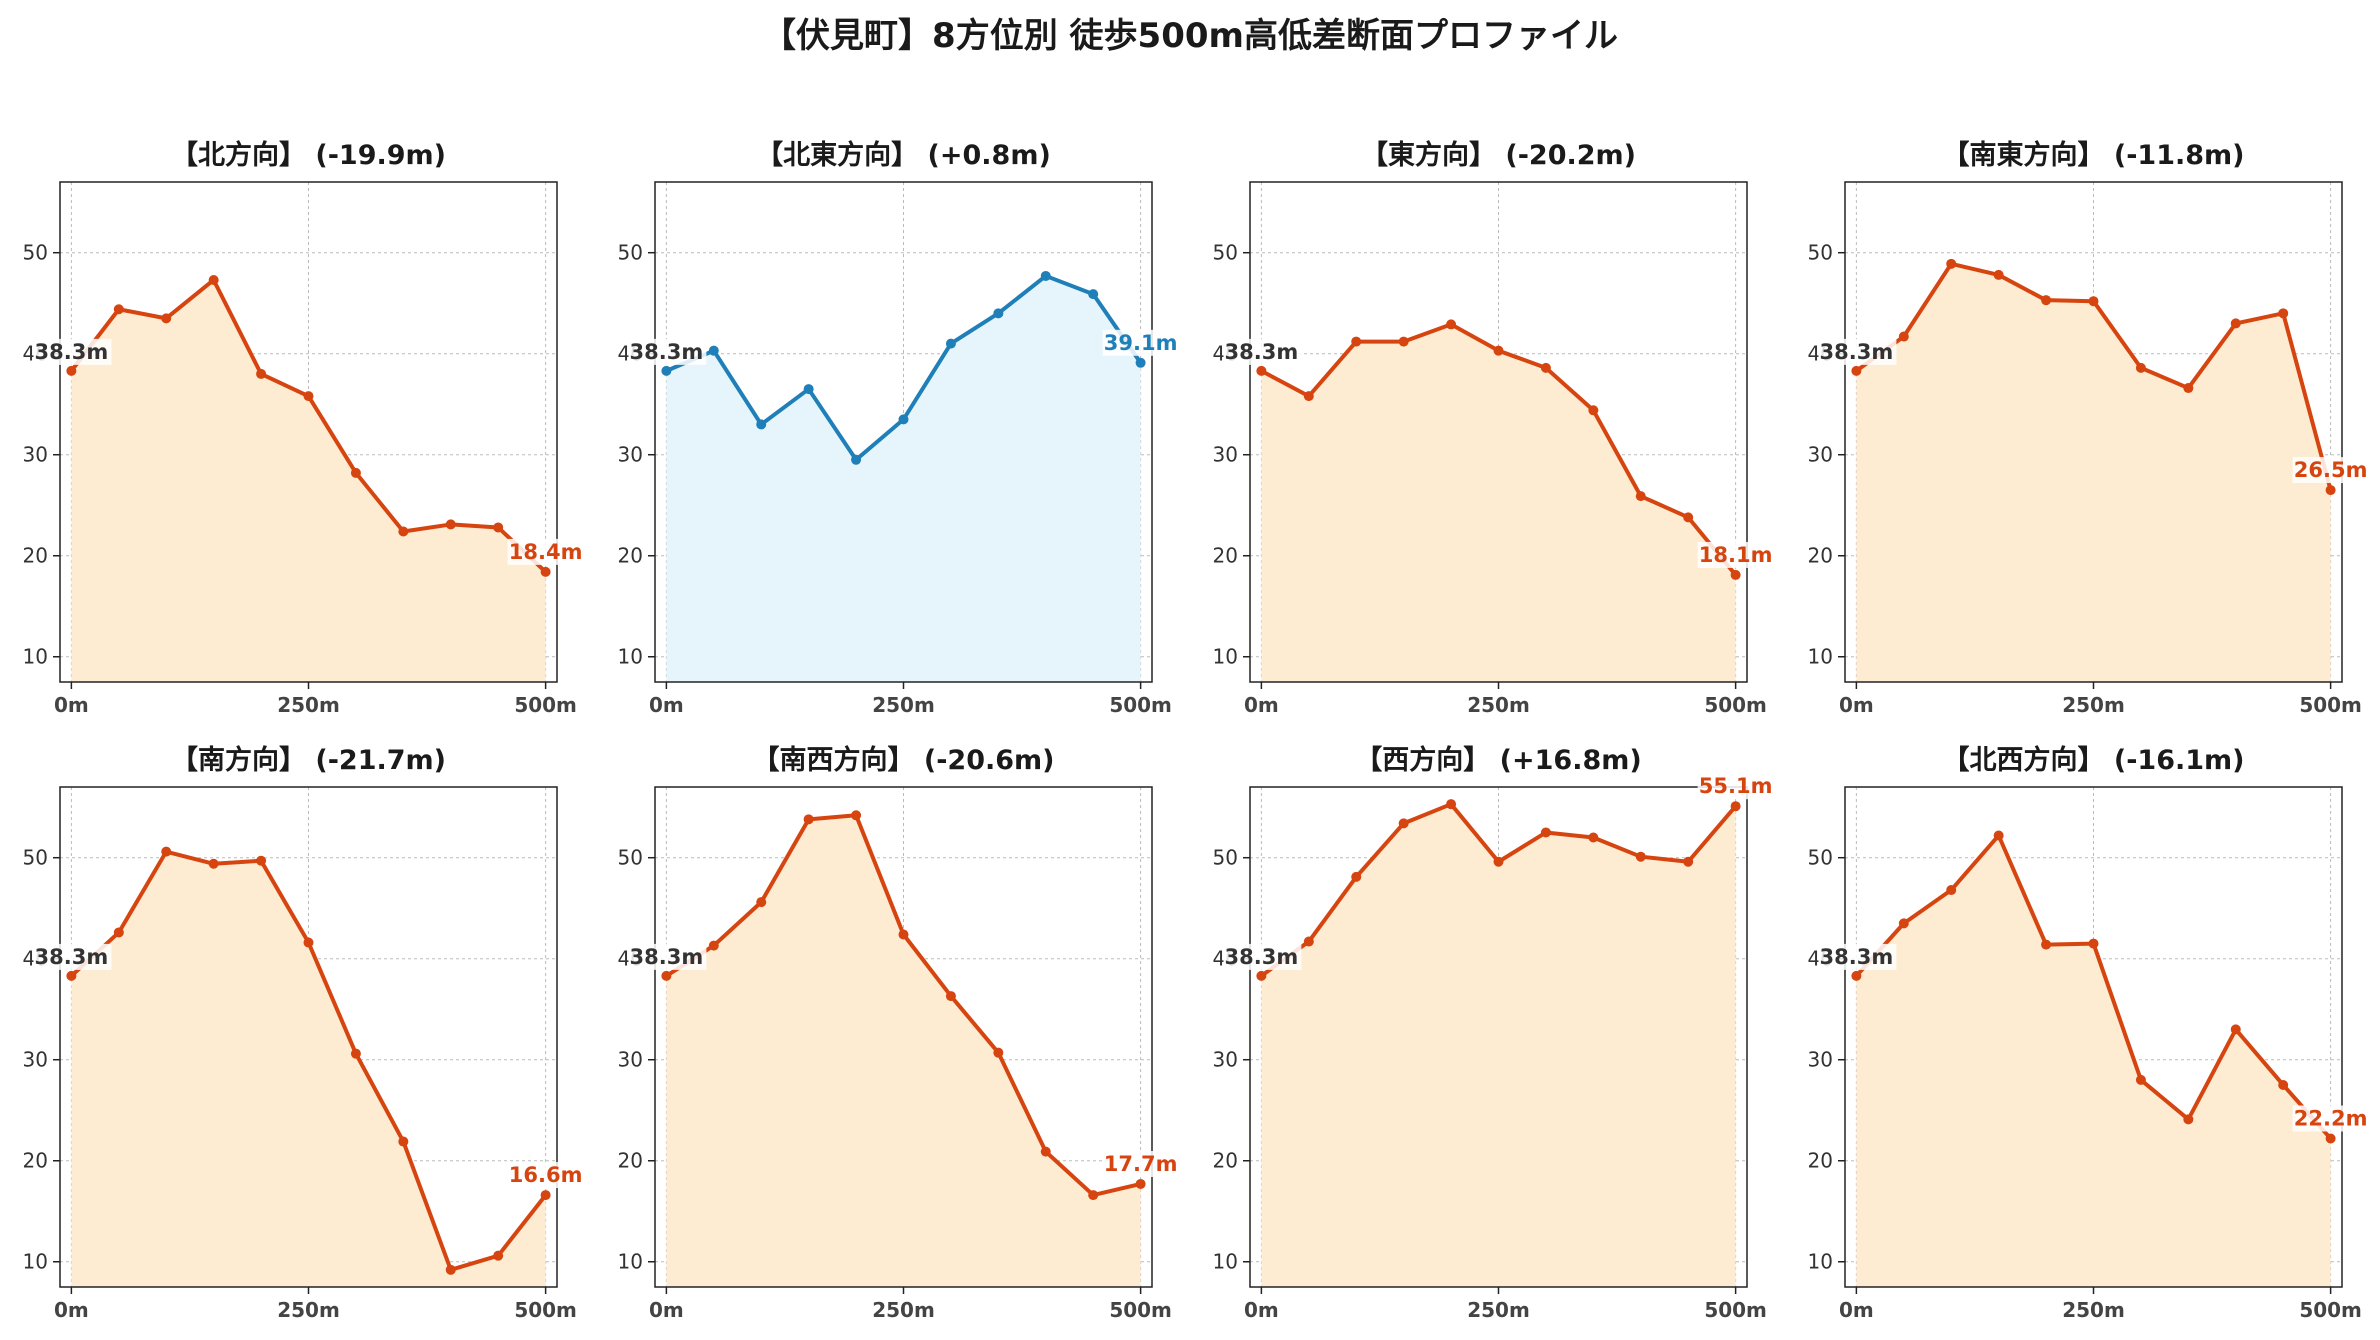 This screenshot has width=2380, height=1340. Describe the element at coordinates (2093, 760) in the screenshot. I see `subplot-title: 【北西方向】 (-16.1m)` at that location.